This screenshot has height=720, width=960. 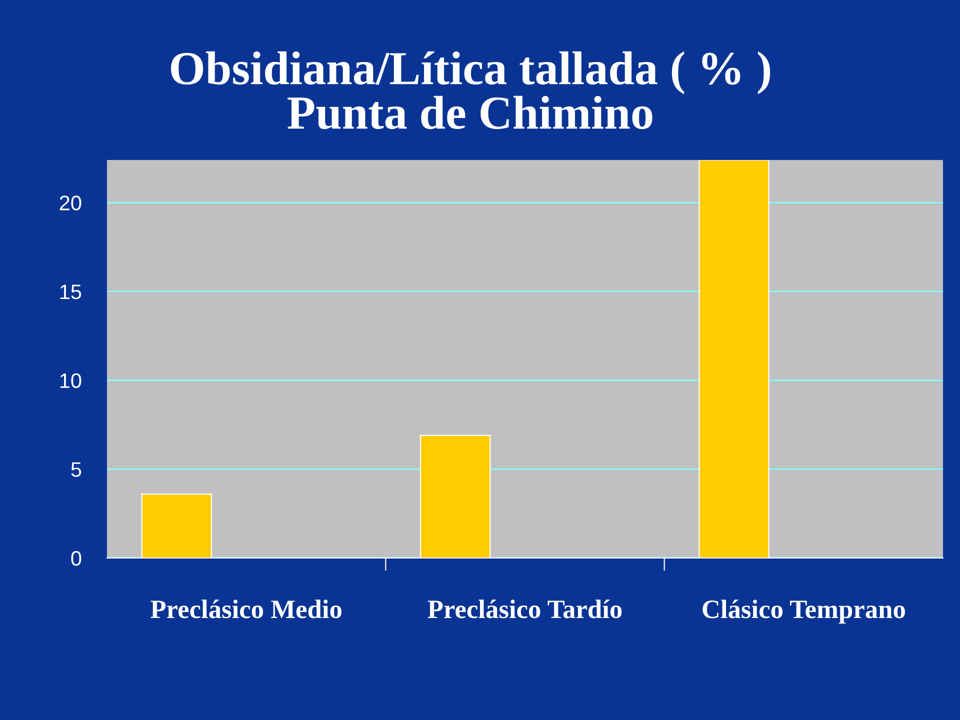 What do you see at coordinates (470, 90) in the screenshot?
I see `chart-title: Obsidiana/Lítica tallada ( % ) Punta de Chimino` at bounding box center [470, 90].